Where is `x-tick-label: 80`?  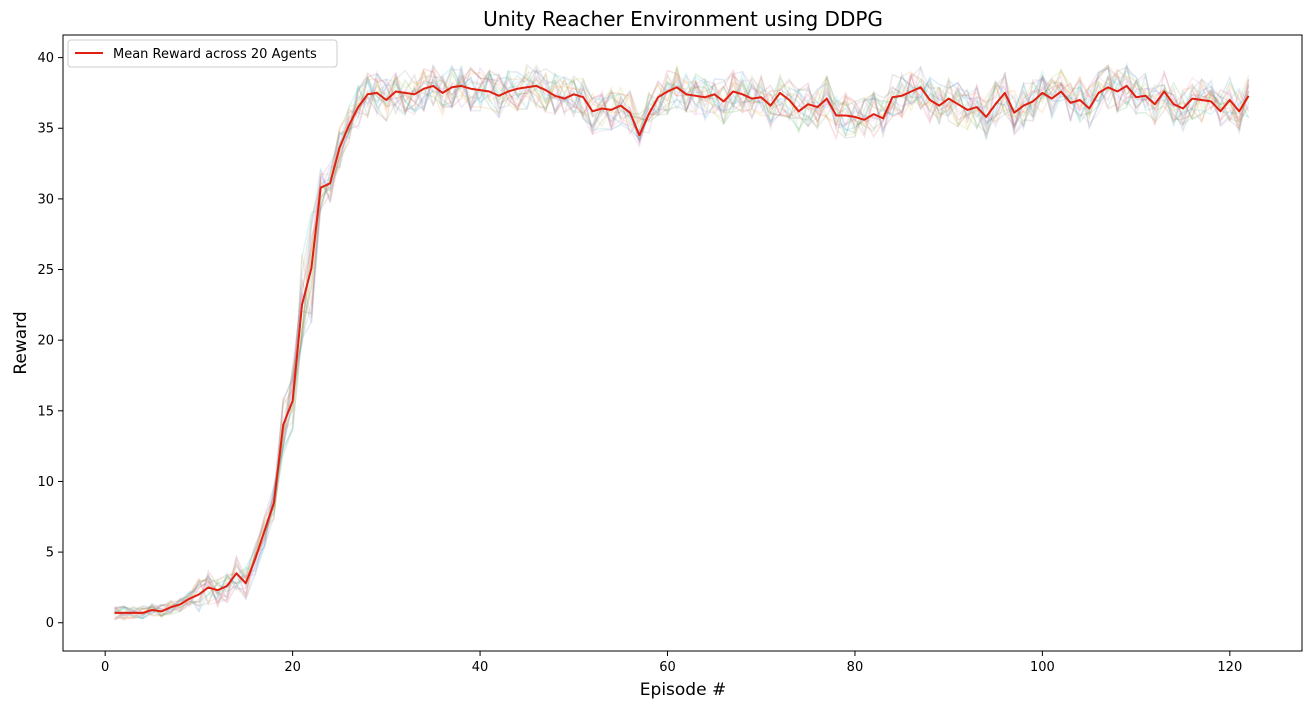
x-tick-label: 80 is located at coordinates (855, 667).